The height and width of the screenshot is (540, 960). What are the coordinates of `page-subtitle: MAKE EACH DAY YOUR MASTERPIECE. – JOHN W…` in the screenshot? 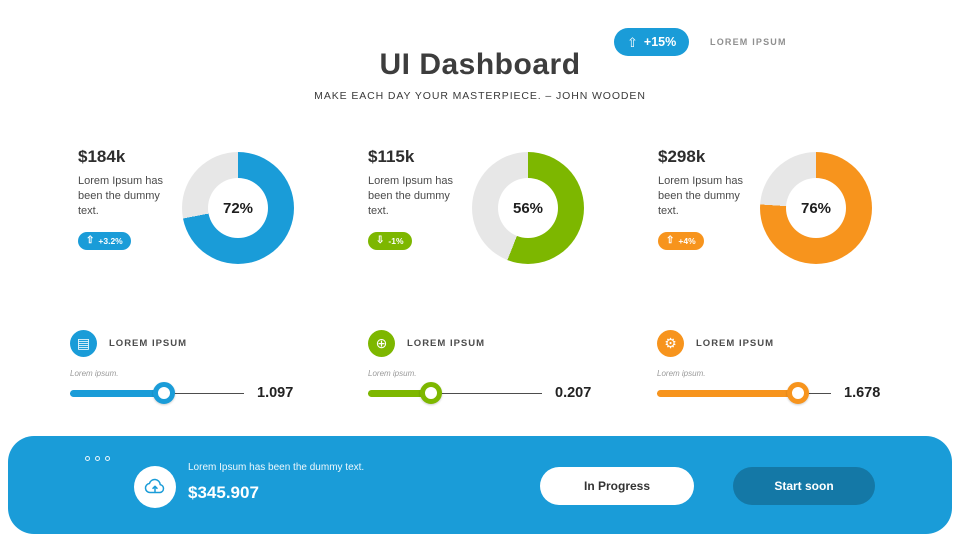 It's located at (480, 96).